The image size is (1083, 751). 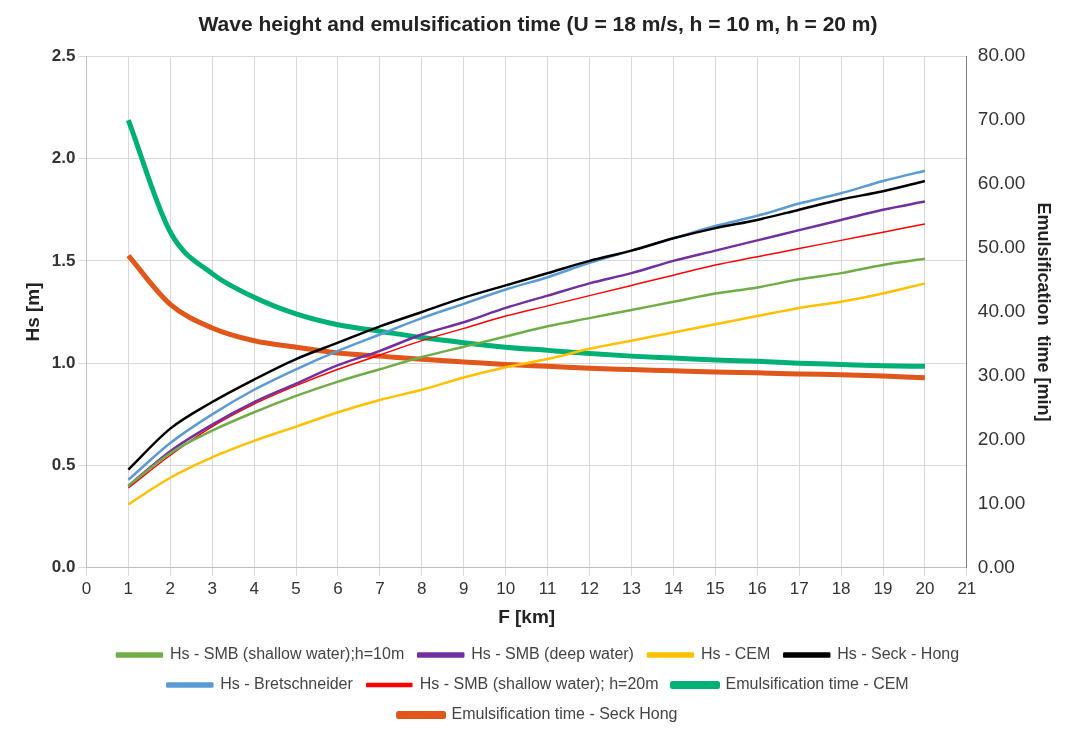 What do you see at coordinates (32, 312) in the screenshot?
I see `y-axis-title: Hs [m]` at bounding box center [32, 312].